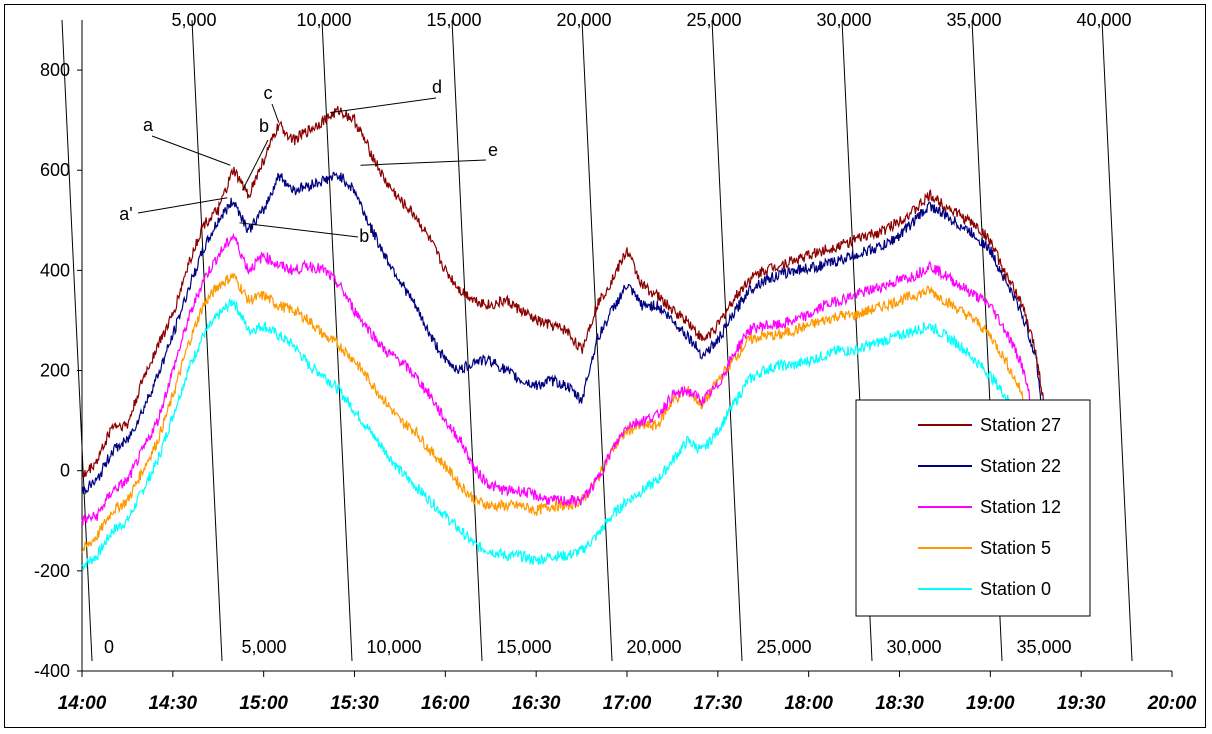 The height and width of the screenshot is (734, 1212). Describe the element at coordinates (82, 703) in the screenshot. I see `x-tick-label: 14:00` at that location.